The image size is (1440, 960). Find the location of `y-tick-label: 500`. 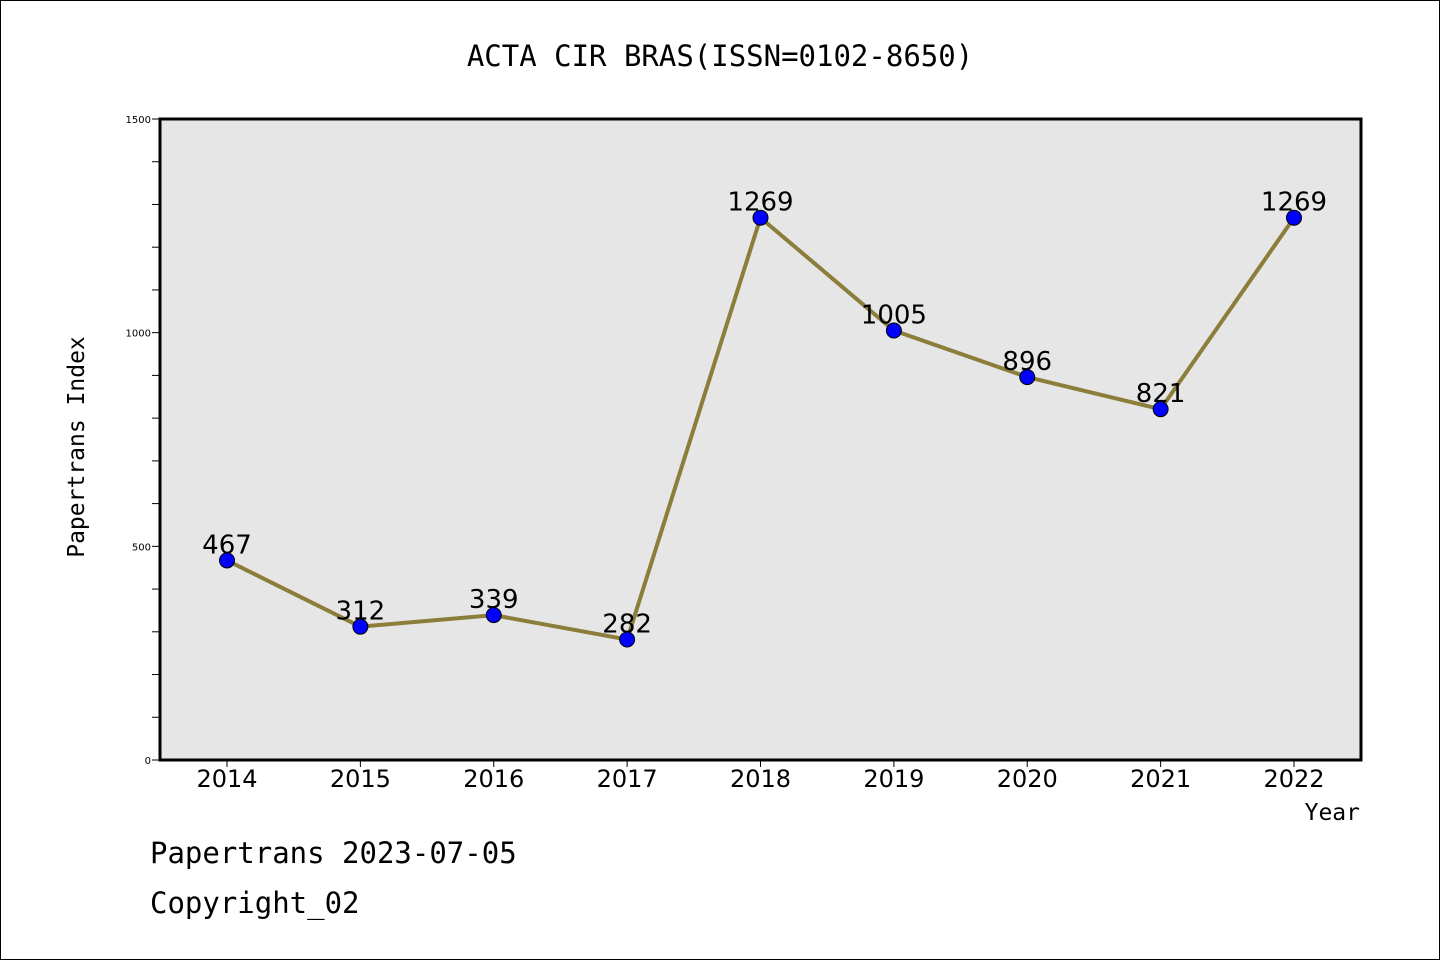

y-tick-label: 500 is located at coordinates (141, 547).